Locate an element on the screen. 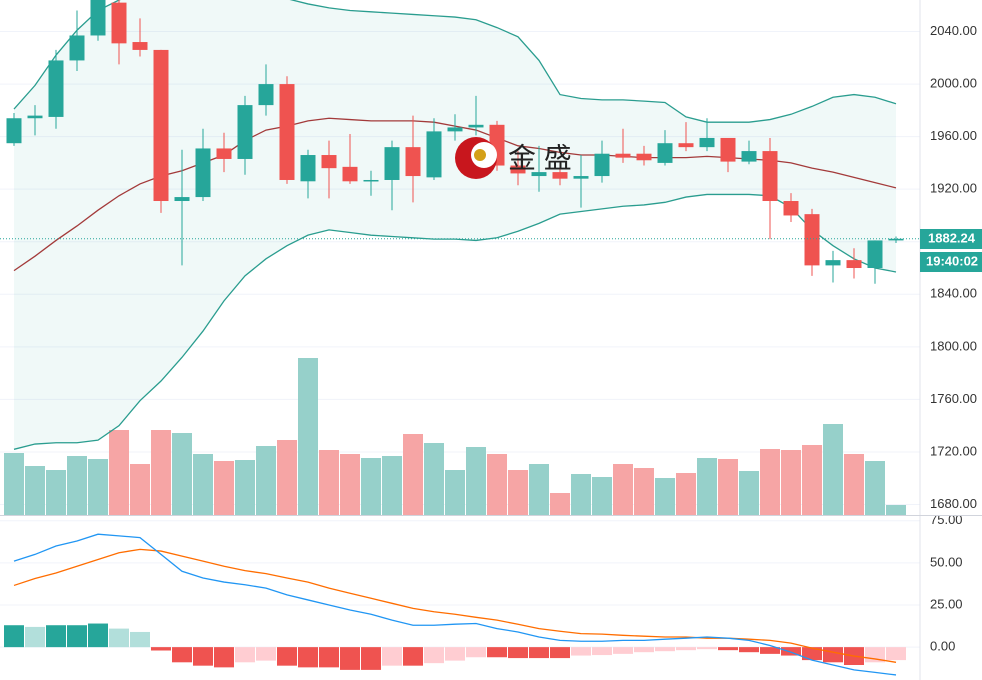 This screenshot has width=982, height=680. last-price-label: 1882.24 is located at coordinates (952, 237).